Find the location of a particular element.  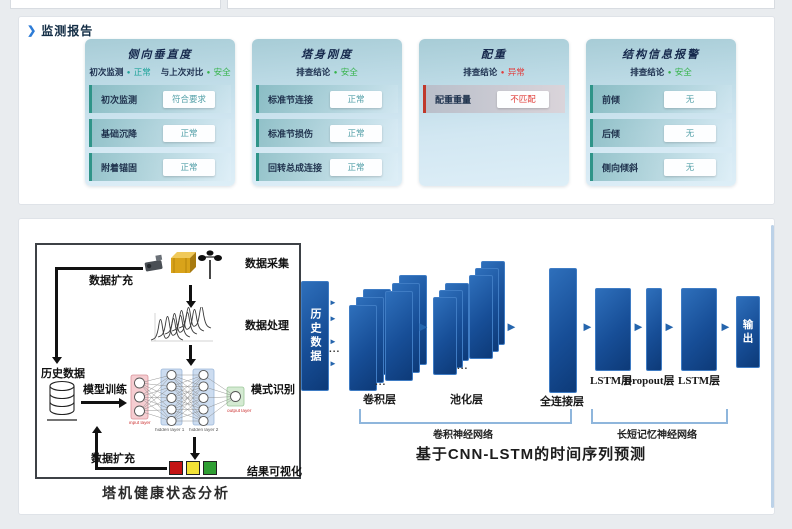

card-status-line: 排查结论 ● 异常 is located at coordinates (494, 72).